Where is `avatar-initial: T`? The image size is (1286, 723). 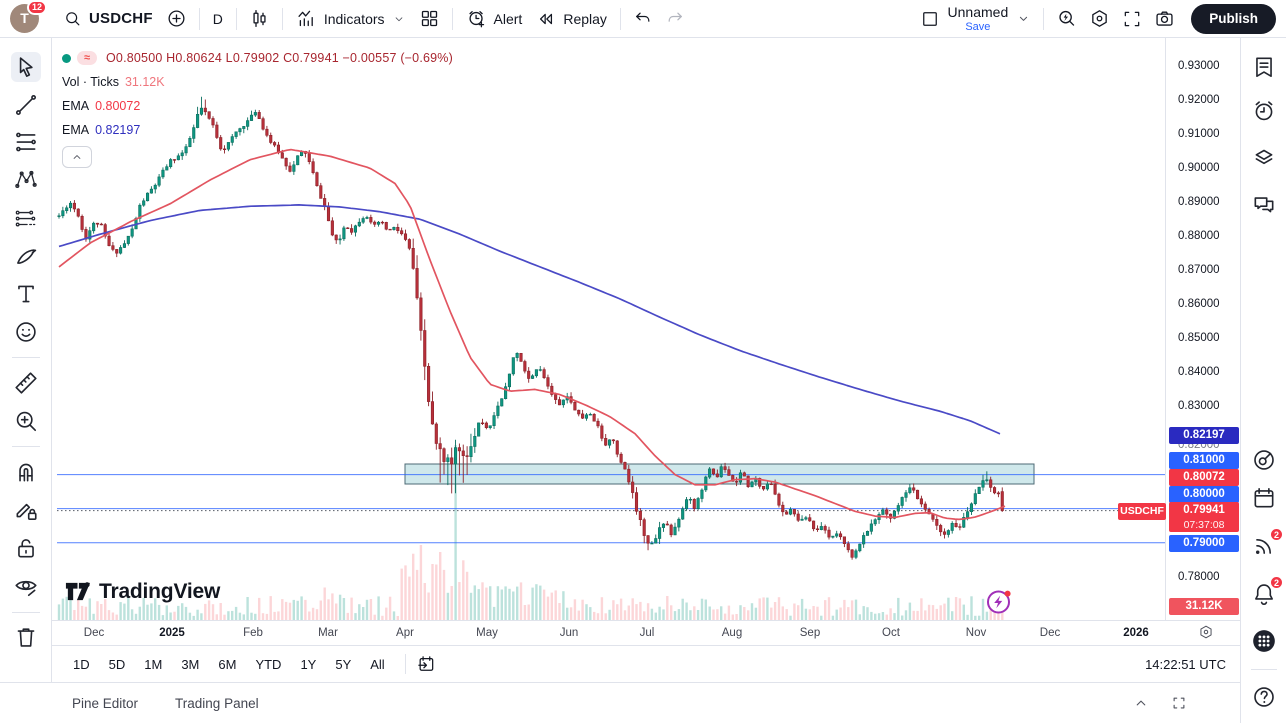
avatar-initial: T is located at coordinates (24, 18).